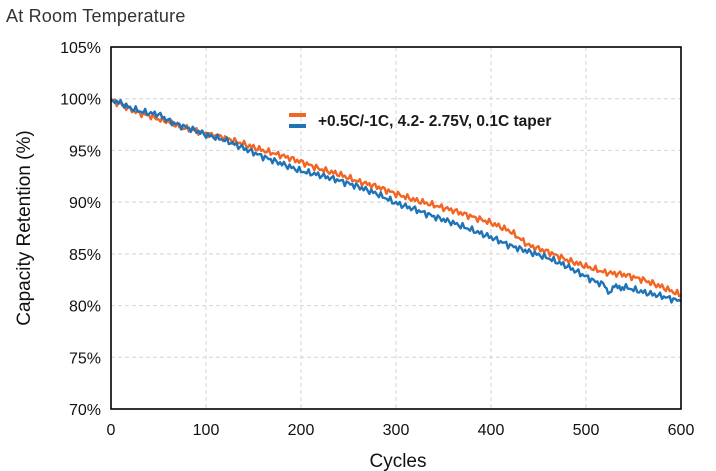 This screenshot has width=716, height=471. Describe the element at coordinates (85, 203) in the screenshot. I see `y-tick-label: 90%` at that location.